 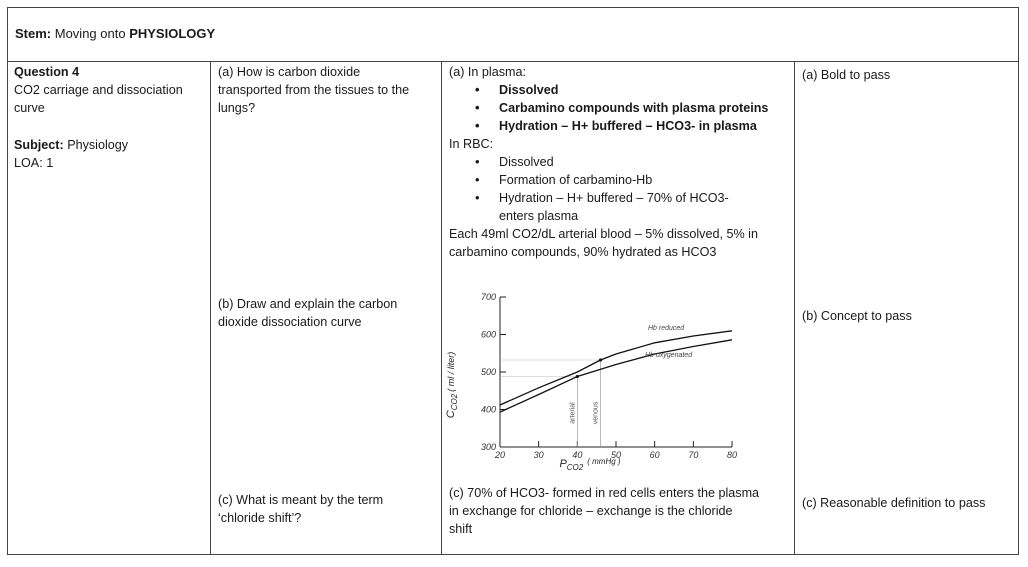 I want to click on series-label: Hb reduced, so click(x=666, y=328).